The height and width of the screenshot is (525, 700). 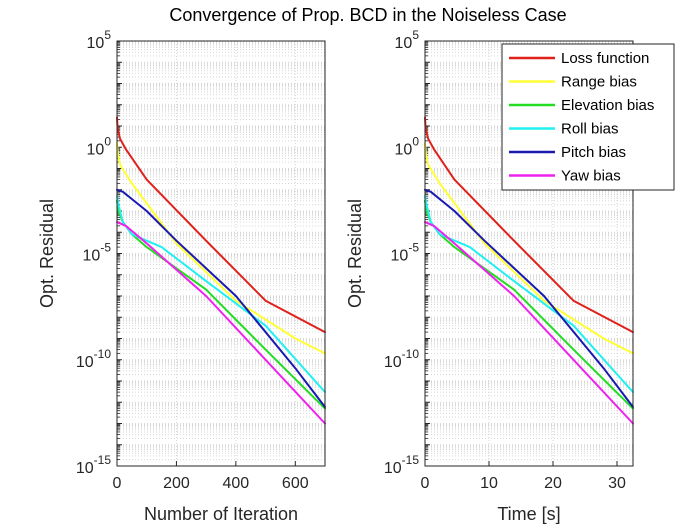 I want to click on legend-item-yaw-bias: Yaw bias, so click(x=565, y=176).